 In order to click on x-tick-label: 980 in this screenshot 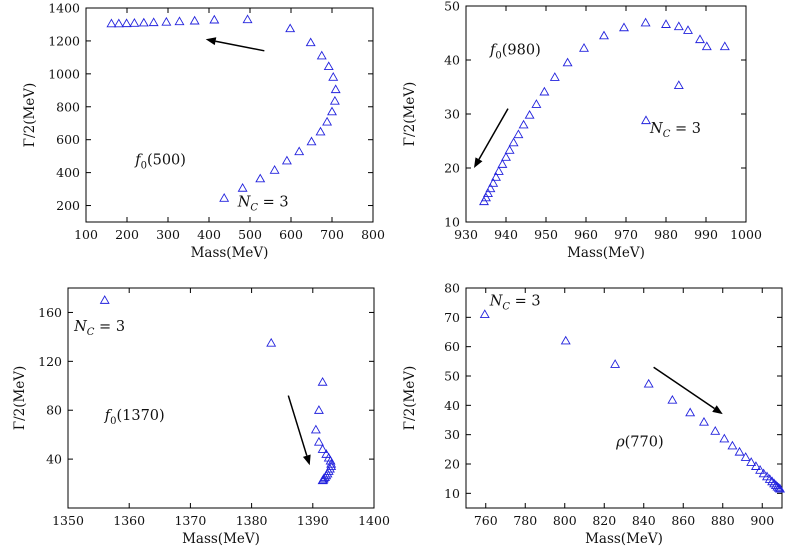, I will do `click(666, 234)`.